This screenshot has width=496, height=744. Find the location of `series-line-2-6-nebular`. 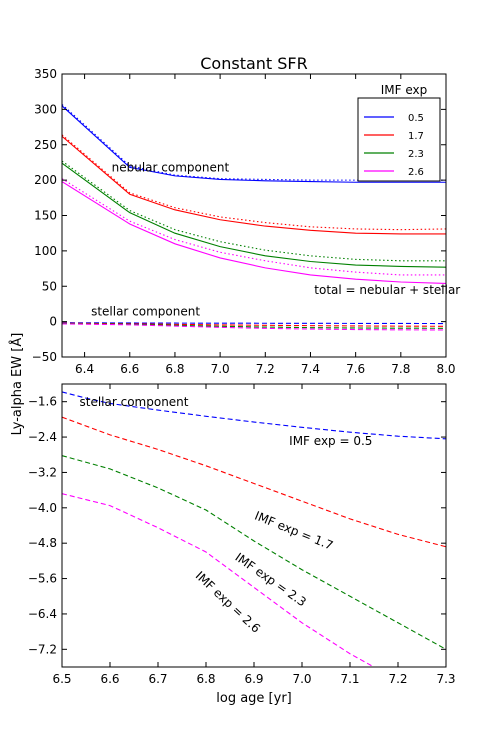

series-line-2-6-nebular is located at coordinates (254, 227).